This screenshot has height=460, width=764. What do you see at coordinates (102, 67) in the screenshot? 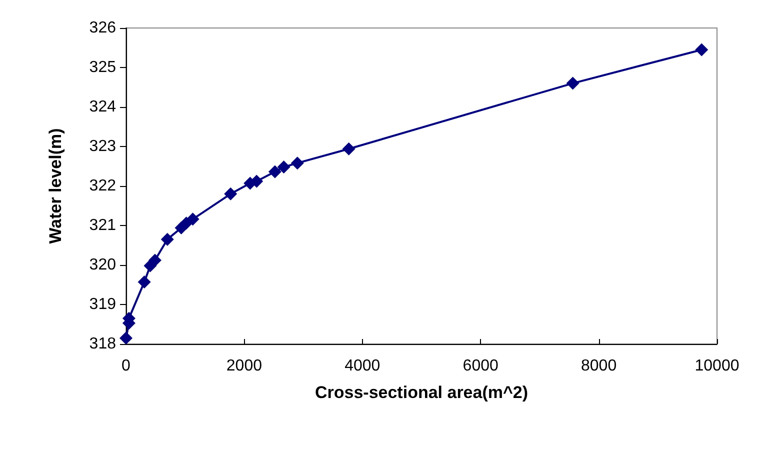
I see `y-tick-label: 325` at bounding box center [102, 67].